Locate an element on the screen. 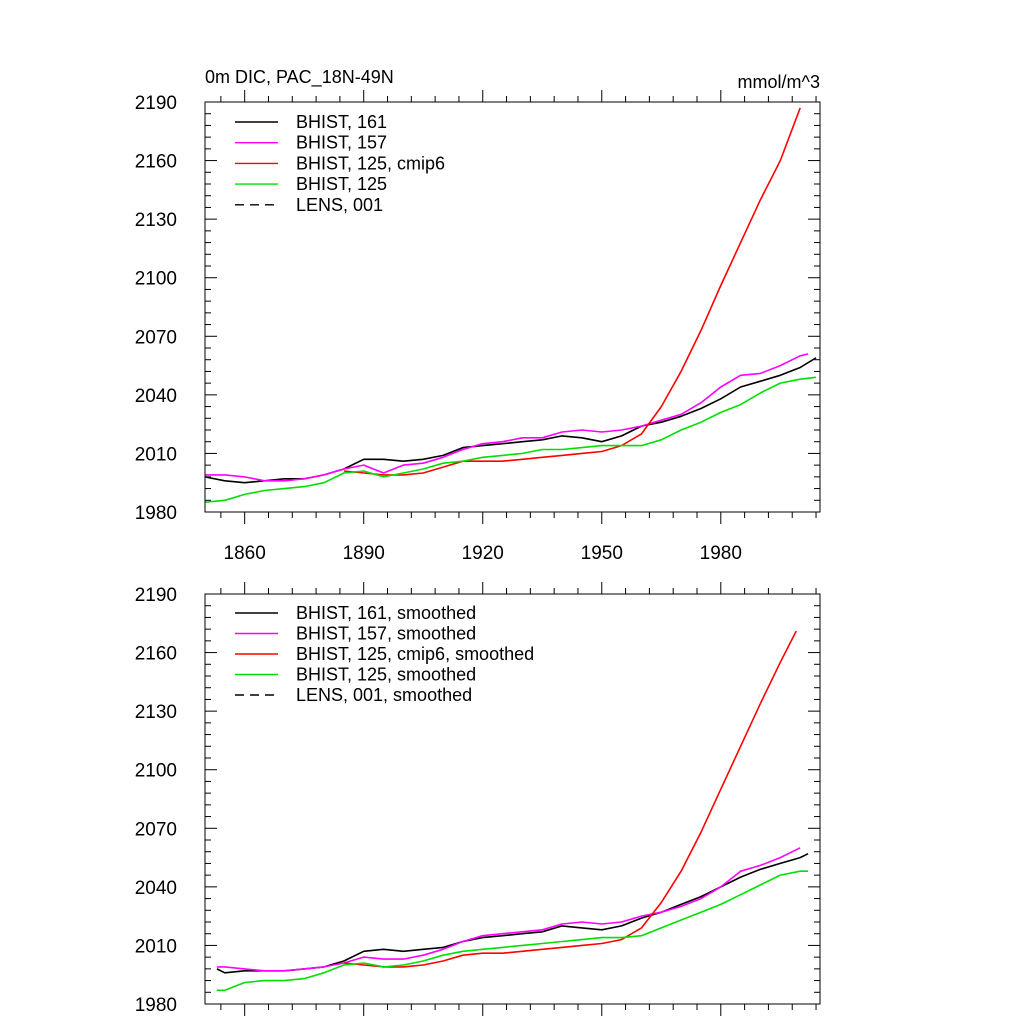  legend-label-1: BHIST, 157, smoothed is located at coordinates (386, 634).